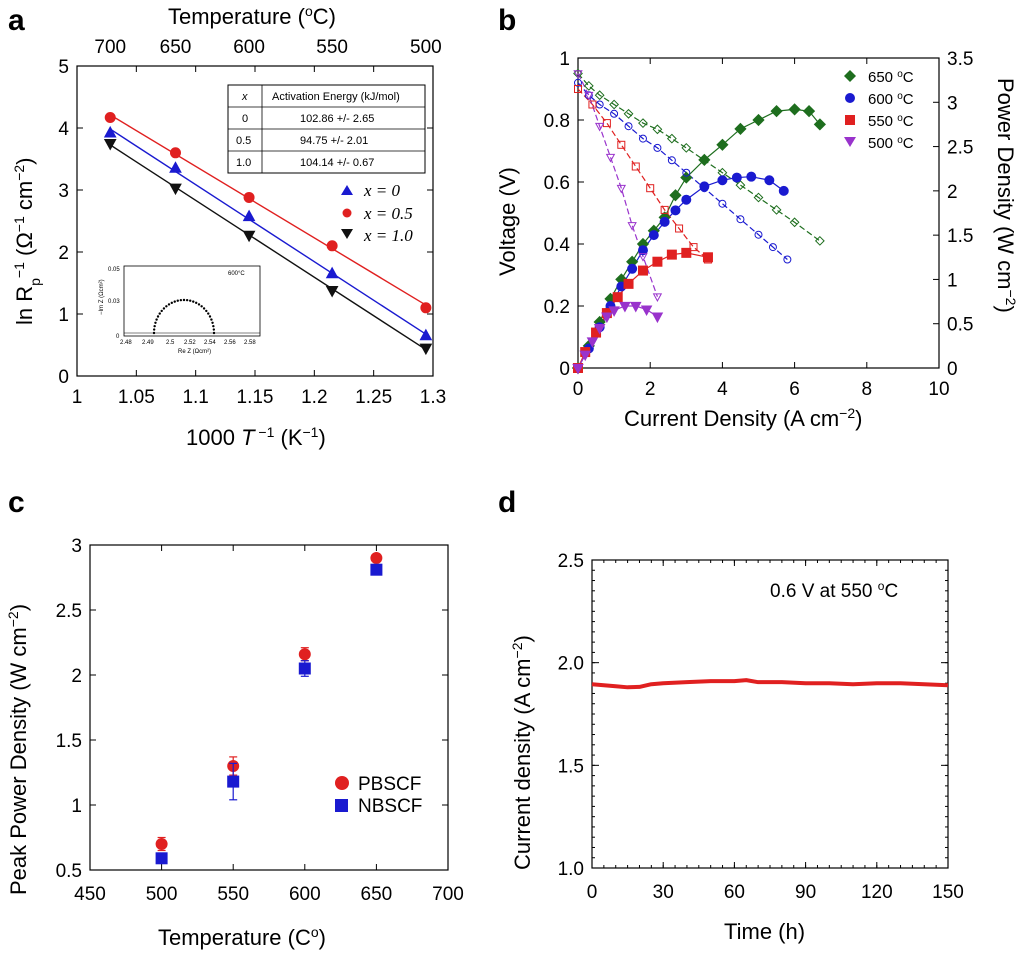  I want to click on y-tick-label: 2.0, so click(571, 664).